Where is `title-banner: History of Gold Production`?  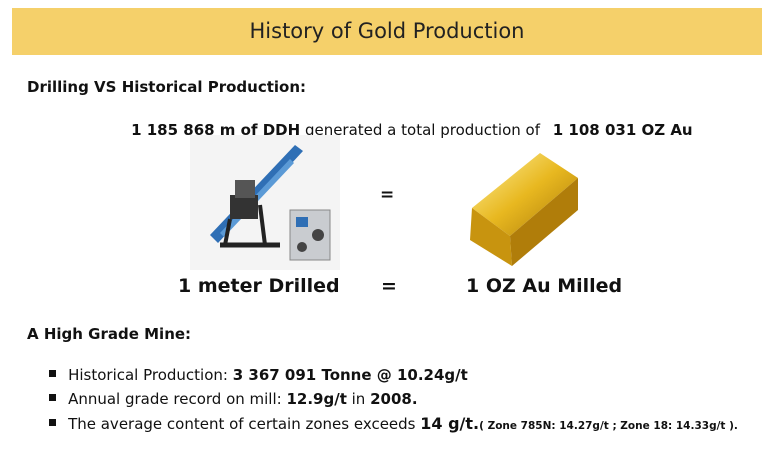 title-banner: History of Gold Production is located at coordinates (387, 31).